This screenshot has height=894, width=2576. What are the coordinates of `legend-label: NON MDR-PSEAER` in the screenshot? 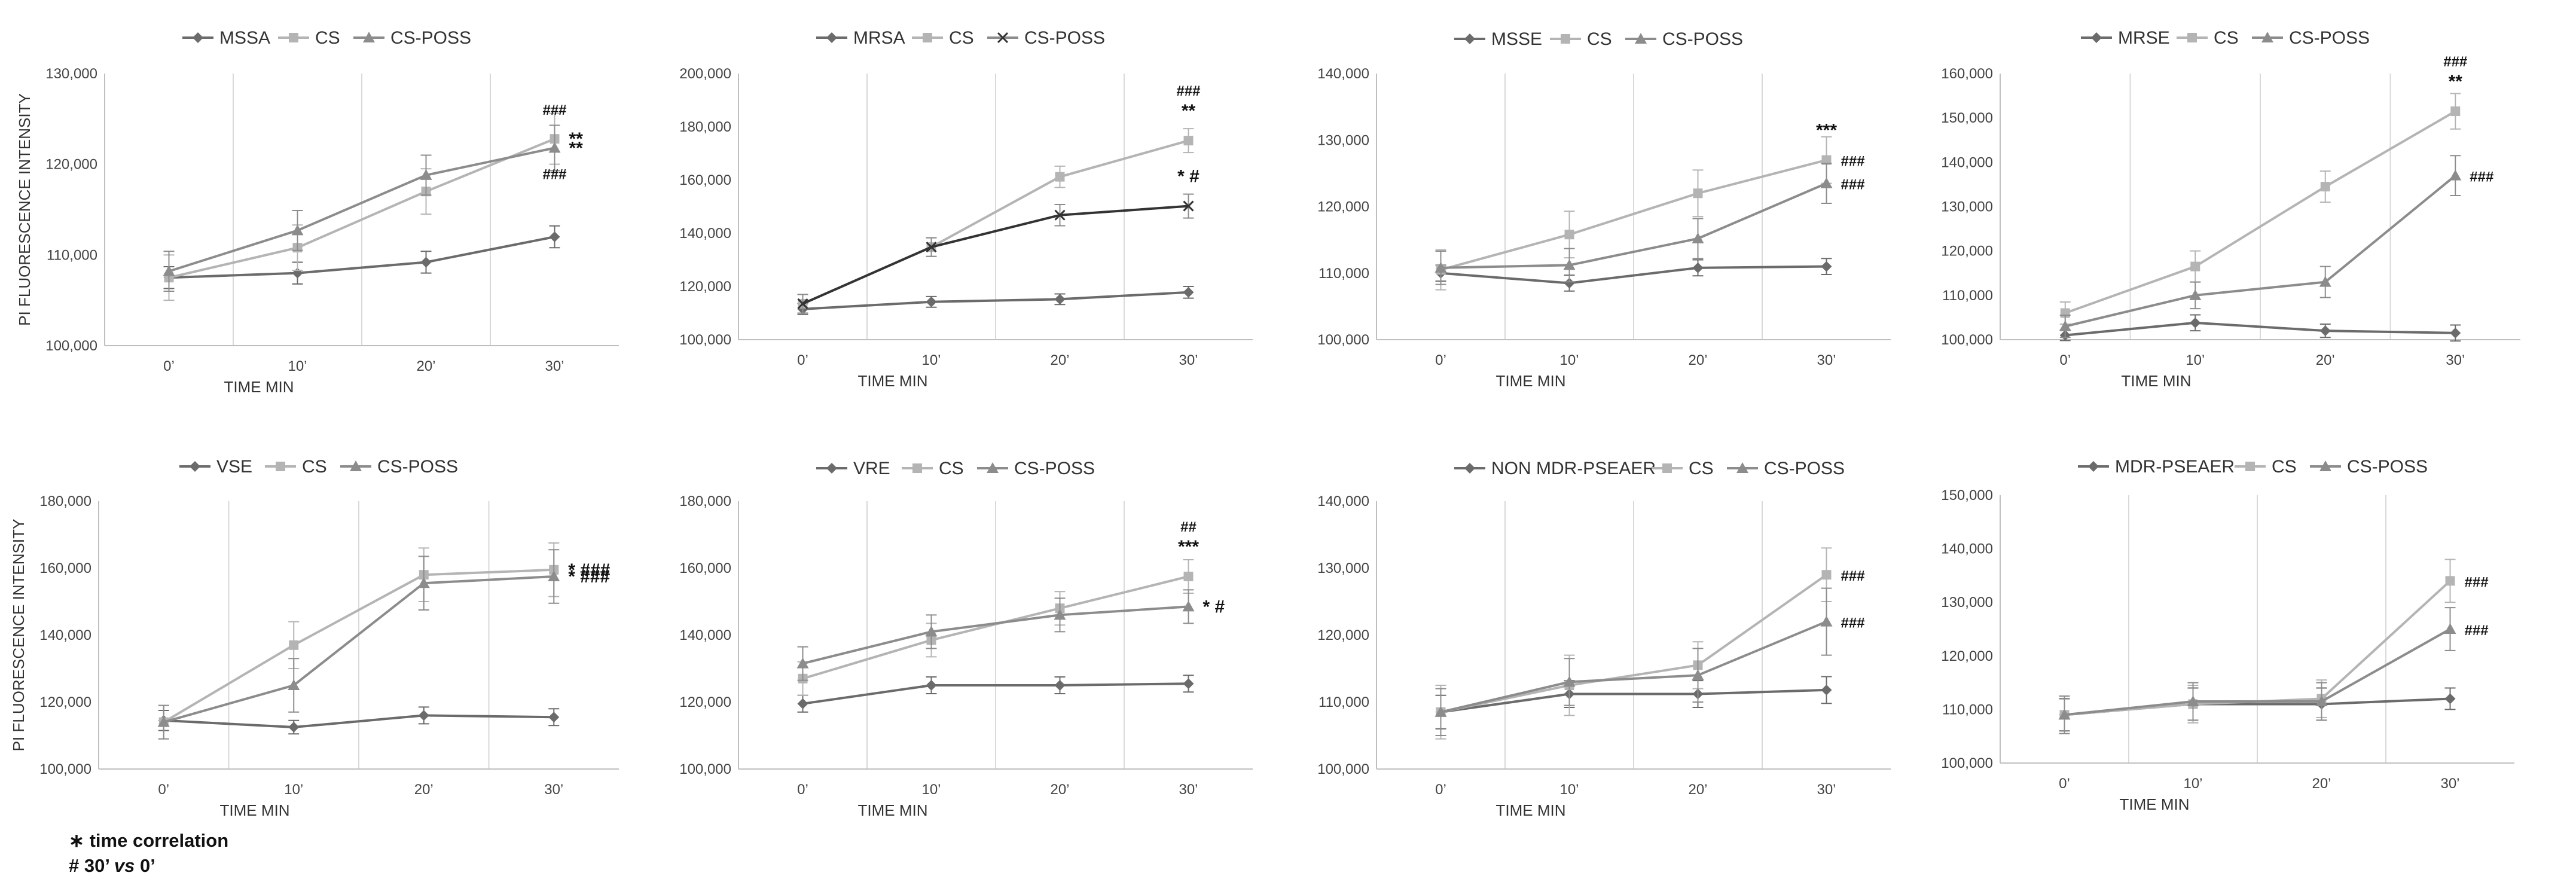 It's located at (1573, 468).